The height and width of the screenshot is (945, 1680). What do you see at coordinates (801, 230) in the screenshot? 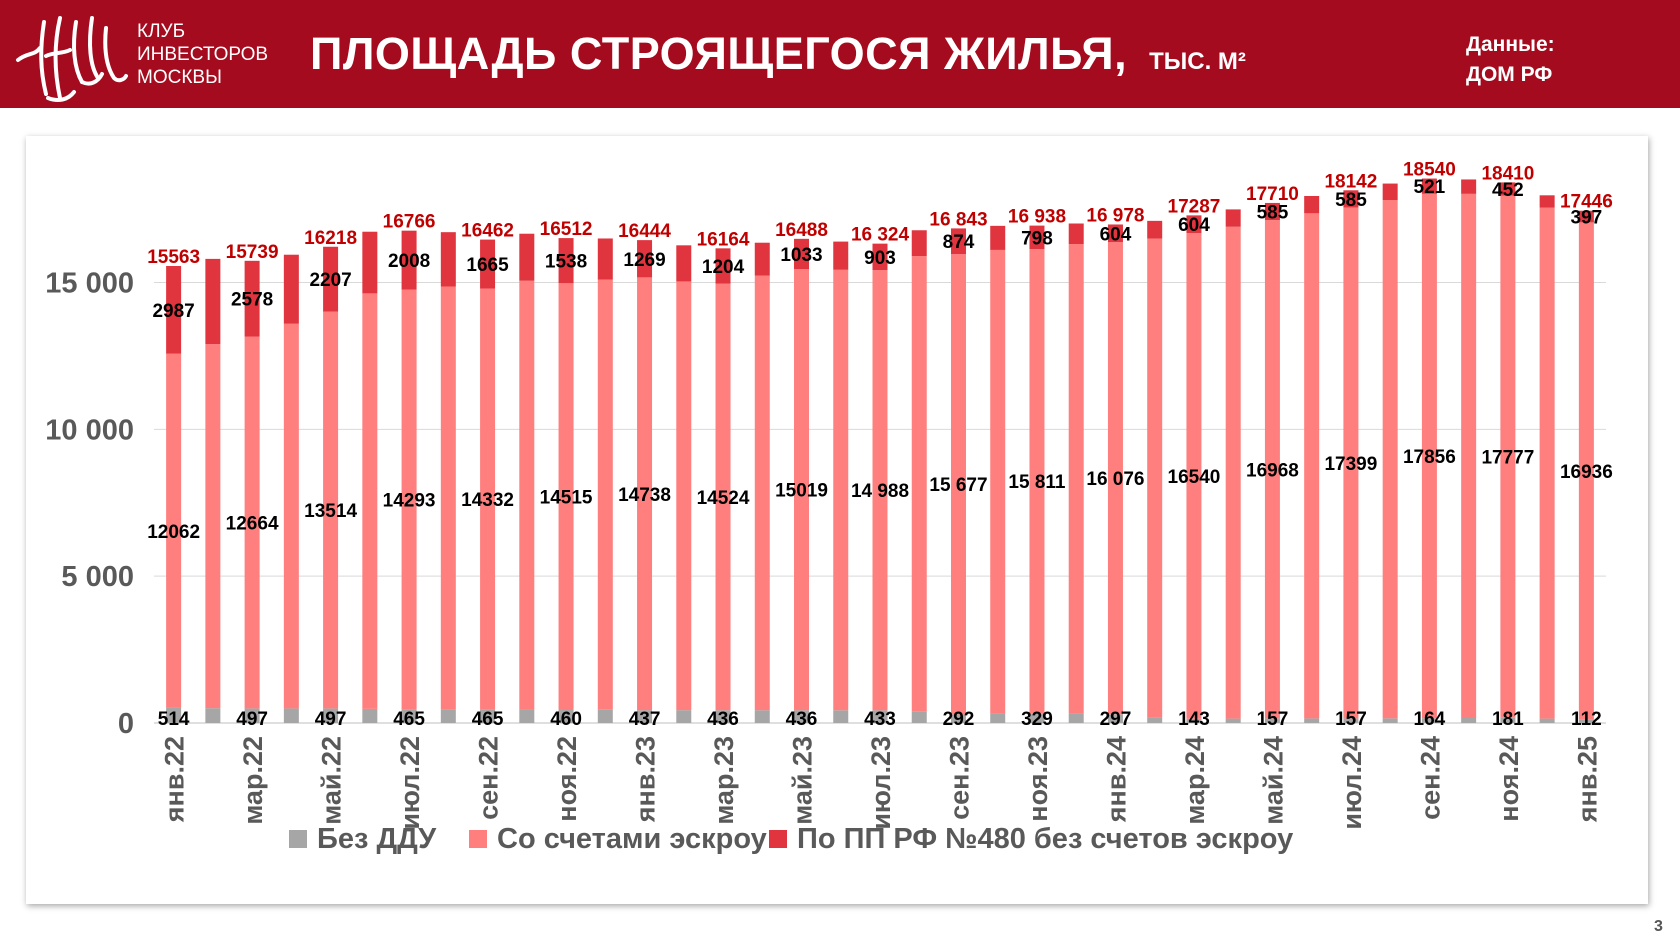
I see `label-total: 16488` at bounding box center [801, 230].